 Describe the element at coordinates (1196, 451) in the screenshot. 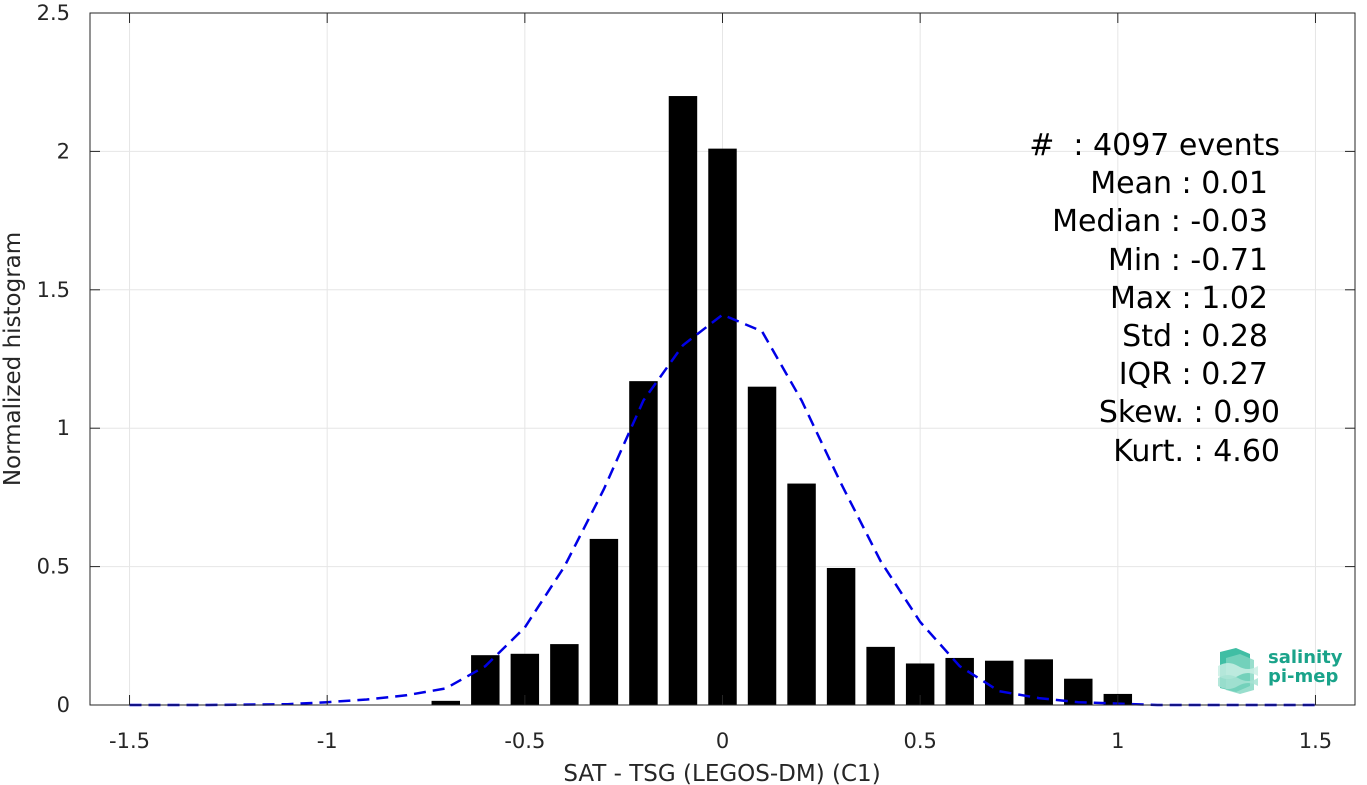

I see `stat-kurt: Kurt. : 4.60` at that location.